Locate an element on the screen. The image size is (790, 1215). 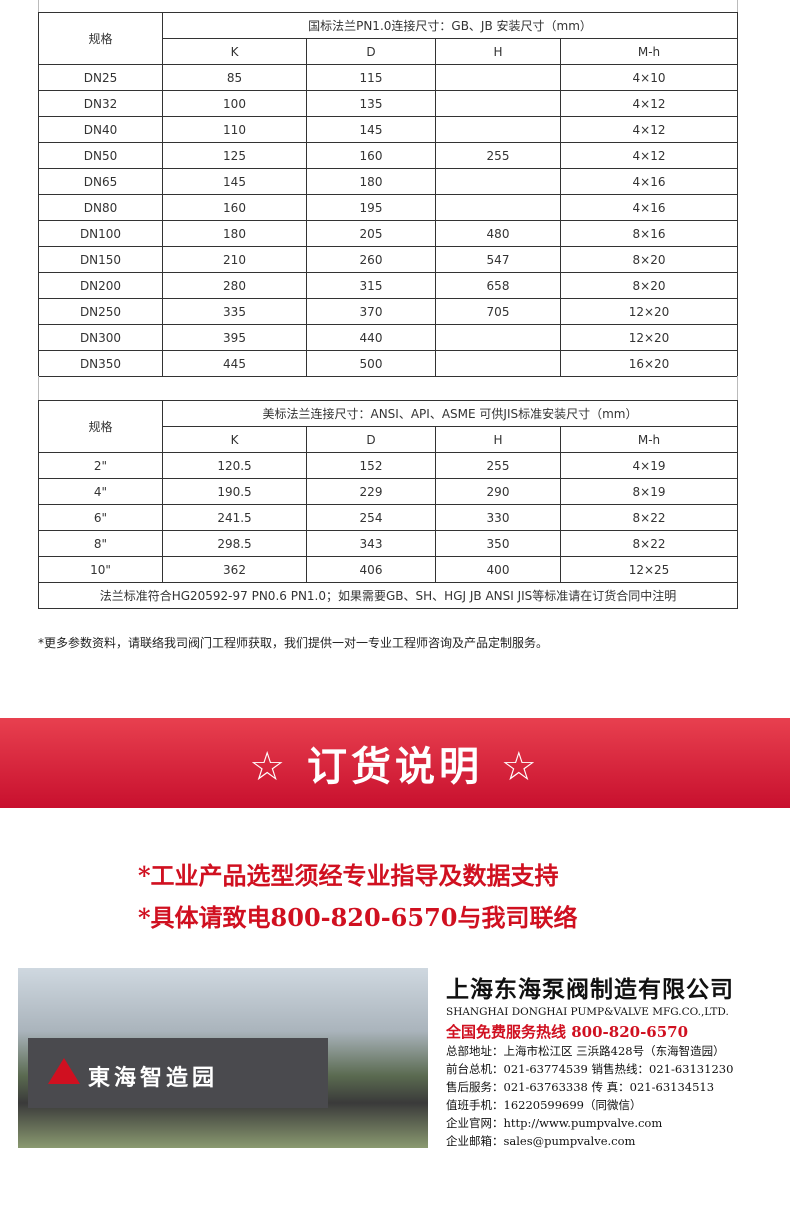
table-row: 2" 120.5 152 255 4×19 is located at coordinates (388, 465).